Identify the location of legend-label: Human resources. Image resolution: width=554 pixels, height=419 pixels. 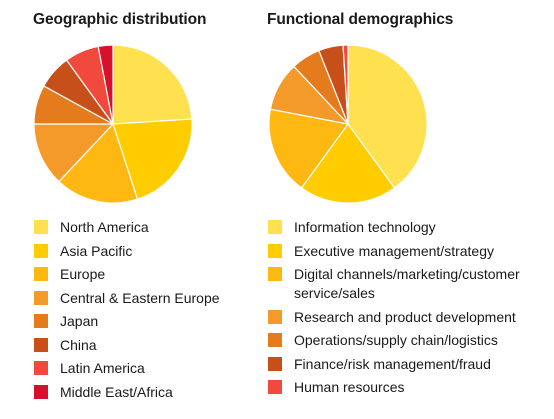
(349, 387).